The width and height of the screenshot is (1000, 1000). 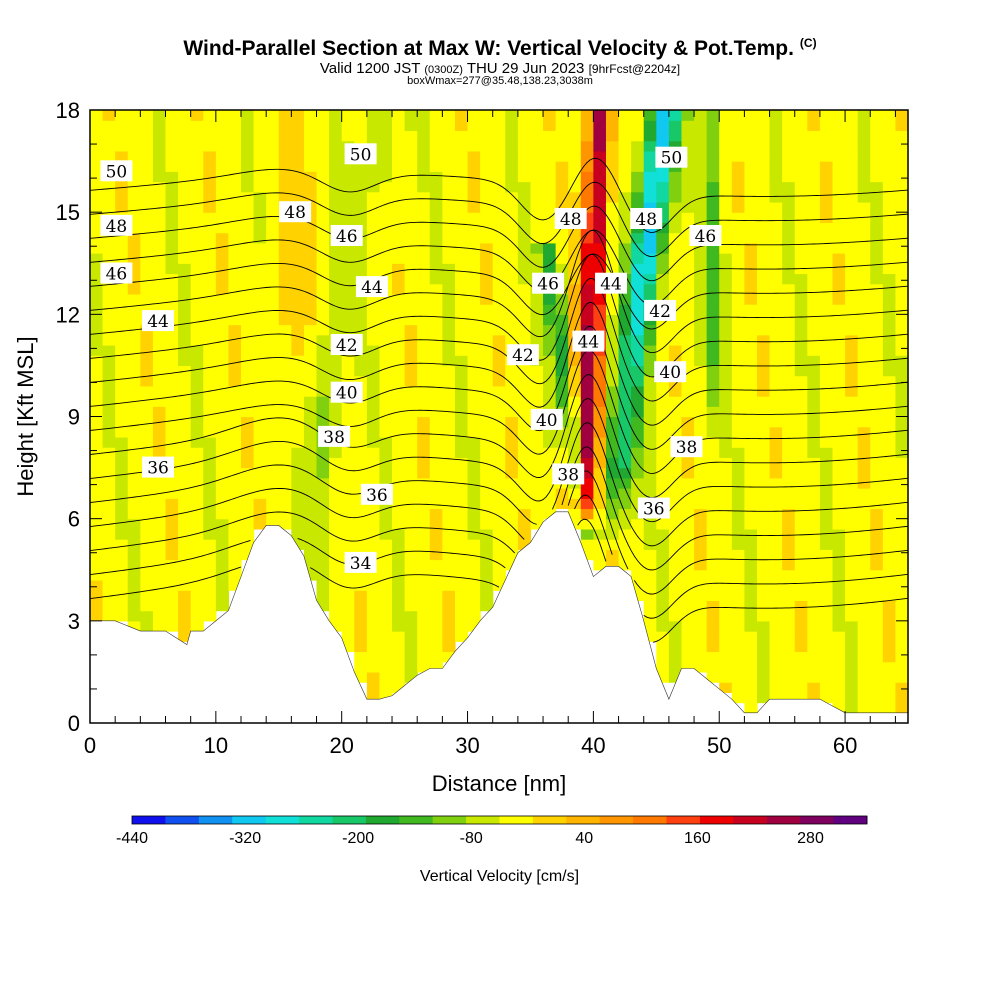 I want to click on y-tick-label: 6, so click(x=74, y=519).